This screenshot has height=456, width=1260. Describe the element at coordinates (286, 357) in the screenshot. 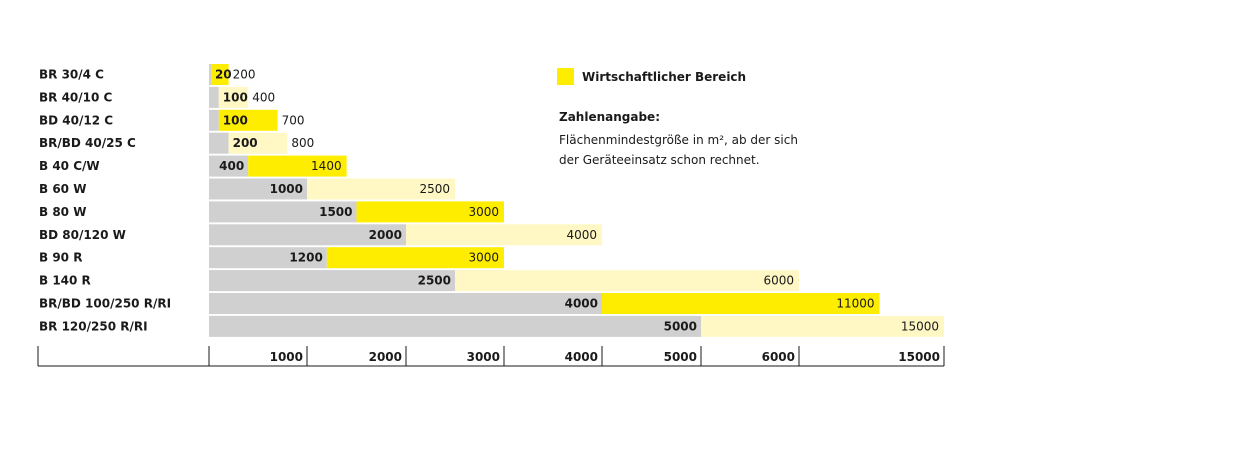

I see `x-tick-label: 1000` at that location.